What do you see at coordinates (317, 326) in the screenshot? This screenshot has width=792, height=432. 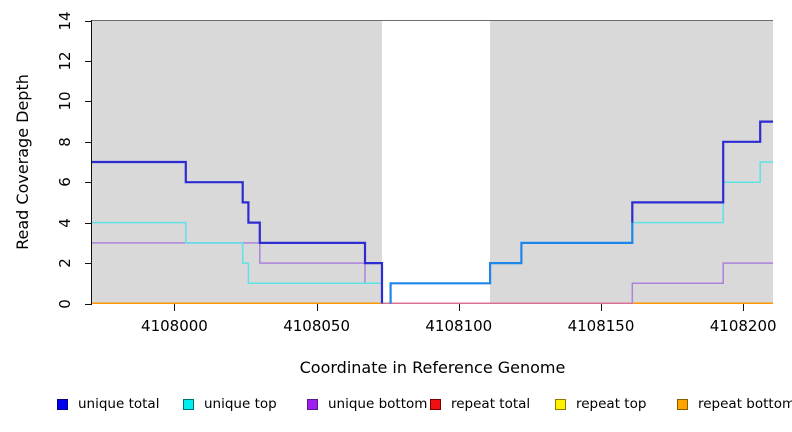 I see `x-tick-label: 4108050` at bounding box center [317, 326].